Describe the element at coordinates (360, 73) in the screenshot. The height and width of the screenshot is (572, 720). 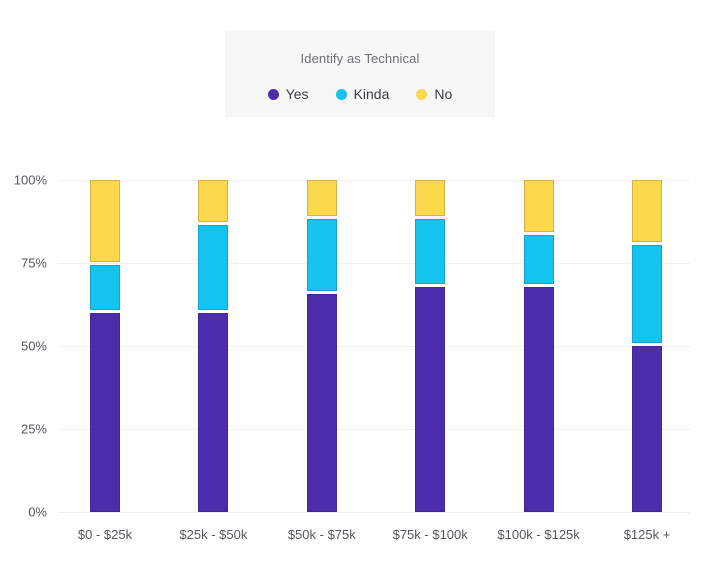
I see `legend-card: Identify as Technical Yes Kinda No` at that location.